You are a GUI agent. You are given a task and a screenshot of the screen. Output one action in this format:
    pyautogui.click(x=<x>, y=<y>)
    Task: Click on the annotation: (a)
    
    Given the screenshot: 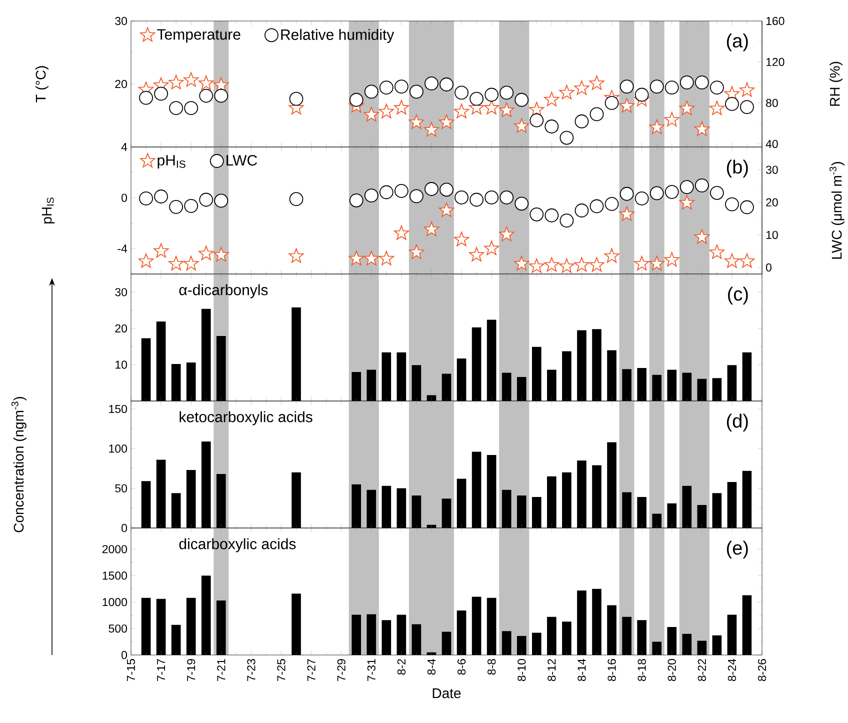 What is the action you would take?
    pyautogui.click(x=737, y=43)
    